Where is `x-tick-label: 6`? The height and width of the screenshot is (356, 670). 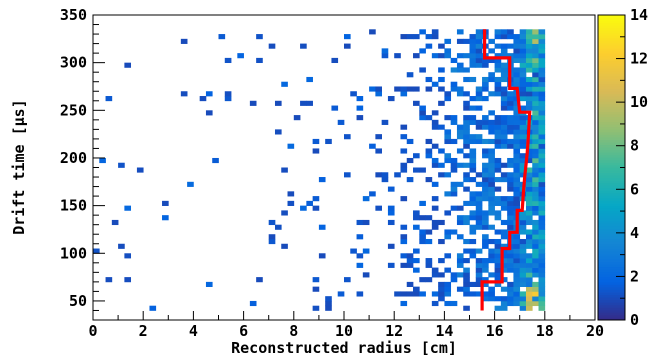
x-tick-label: 6 is located at coordinates (243, 331).